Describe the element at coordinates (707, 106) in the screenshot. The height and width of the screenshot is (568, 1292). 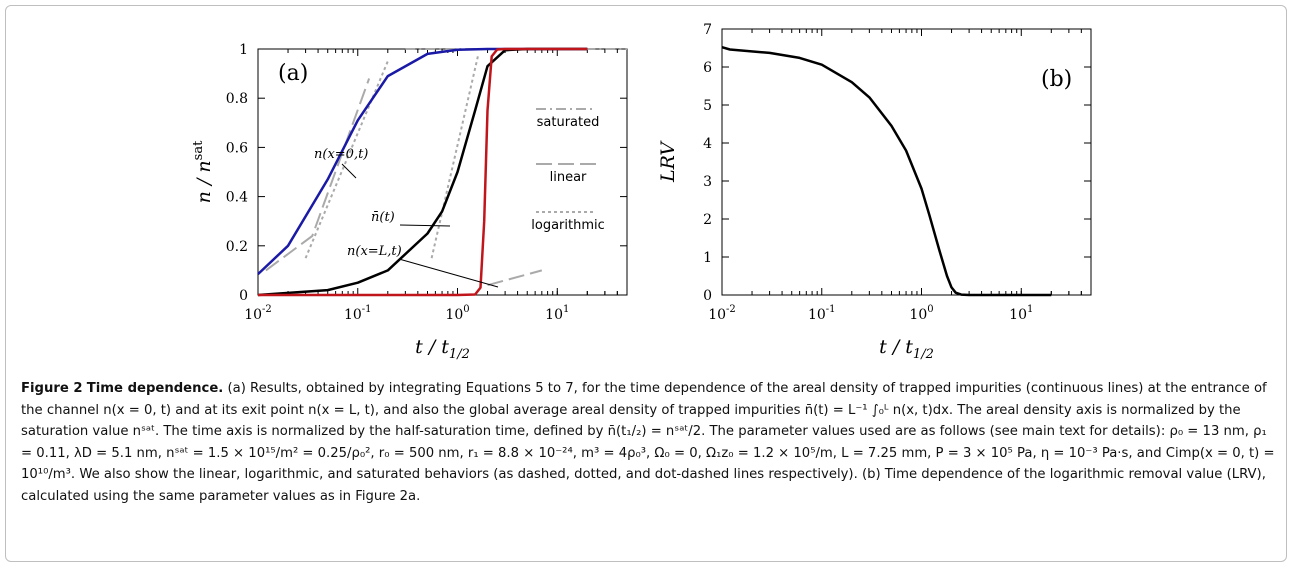
I see `y-tick-label: 5` at that location.